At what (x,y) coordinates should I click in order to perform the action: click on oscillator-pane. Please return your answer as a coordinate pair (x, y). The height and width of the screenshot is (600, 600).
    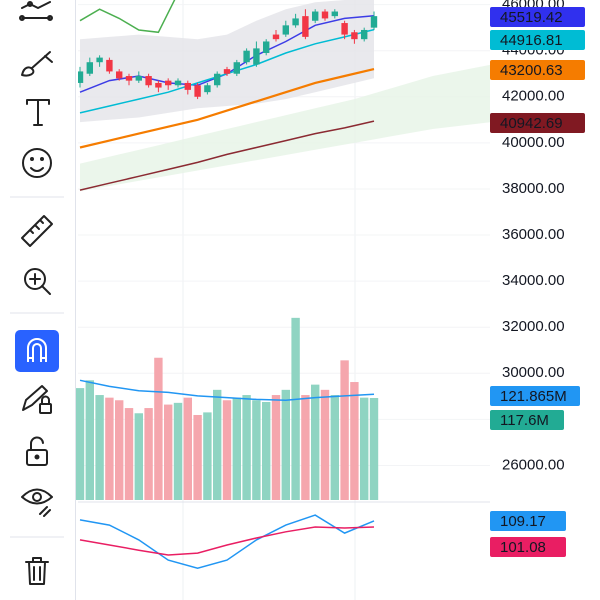
    Looking at the image, I should click on (227, 541).